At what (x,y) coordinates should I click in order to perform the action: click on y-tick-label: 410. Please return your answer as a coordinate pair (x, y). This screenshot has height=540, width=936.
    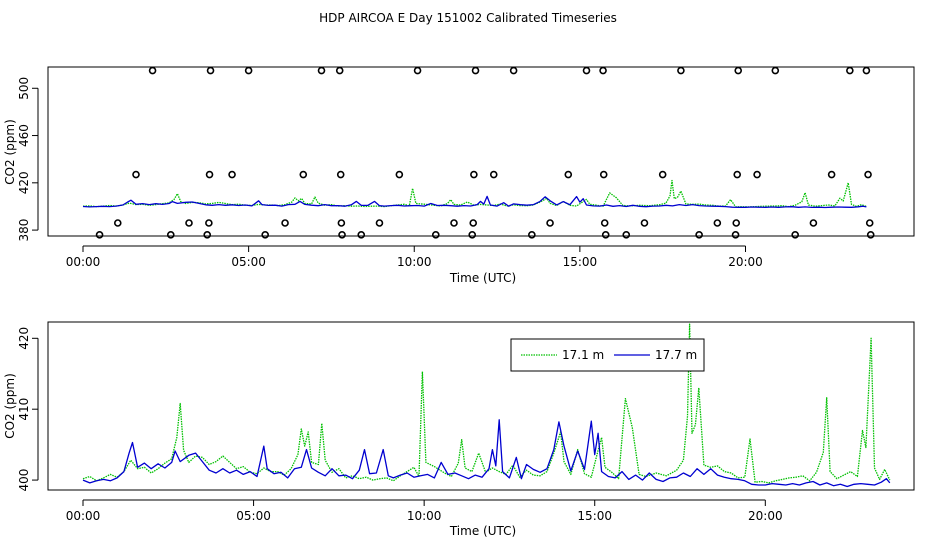
    Looking at the image, I should click on (24, 409).